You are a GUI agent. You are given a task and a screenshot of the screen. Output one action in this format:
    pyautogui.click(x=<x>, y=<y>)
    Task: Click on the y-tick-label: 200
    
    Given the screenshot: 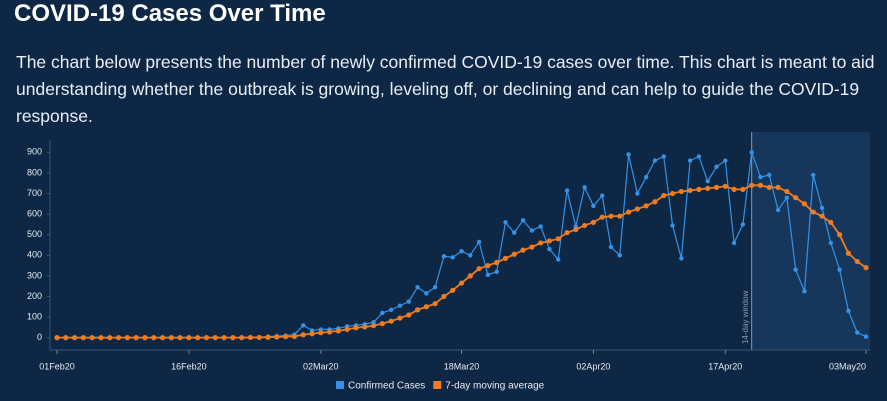 What is the action you would take?
    pyautogui.click(x=34, y=296)
    